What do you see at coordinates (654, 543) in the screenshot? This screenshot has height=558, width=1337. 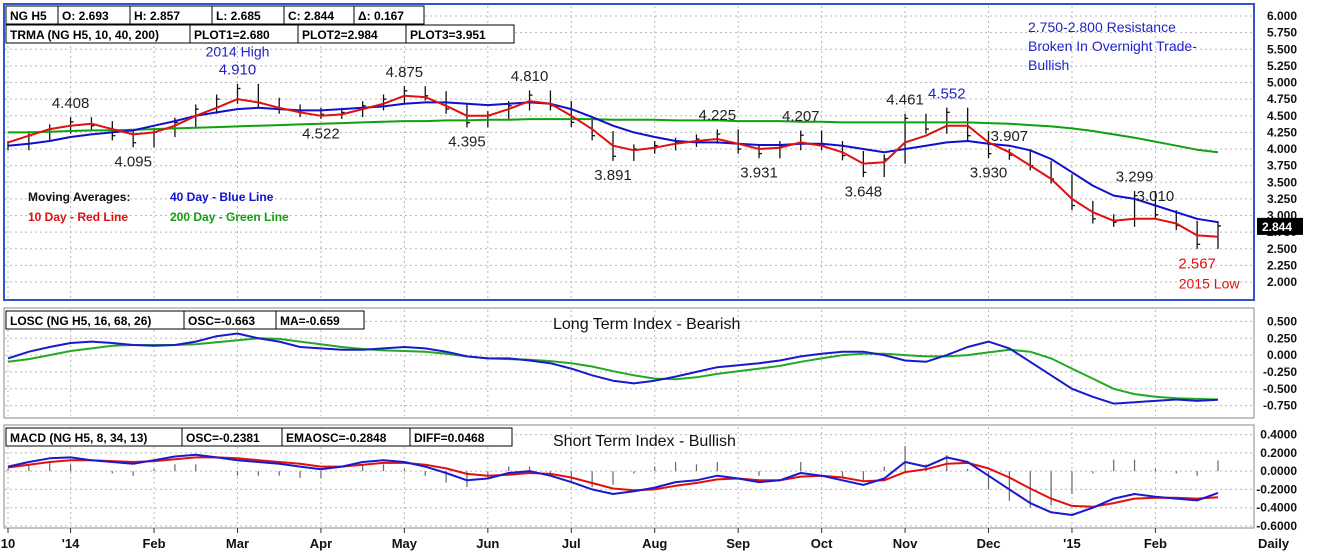 I see `x-tick-label: Aug` at bounding box center [654, 543].